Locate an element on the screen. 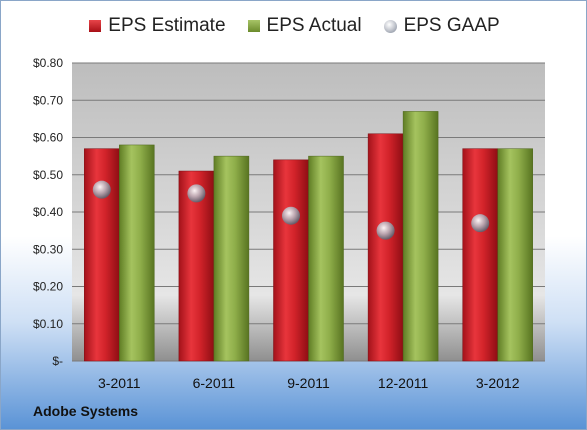  legend-swatch-eps-gaap is located at coordinates (390, 26).